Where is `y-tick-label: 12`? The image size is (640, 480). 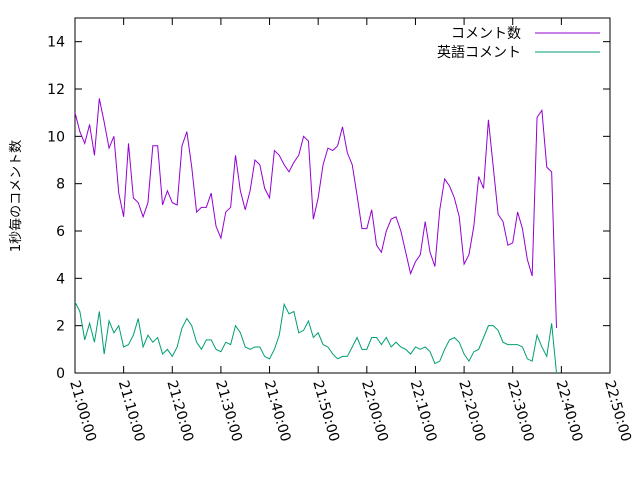 y-tick-label: 12 is located at coordinates (56, 90).